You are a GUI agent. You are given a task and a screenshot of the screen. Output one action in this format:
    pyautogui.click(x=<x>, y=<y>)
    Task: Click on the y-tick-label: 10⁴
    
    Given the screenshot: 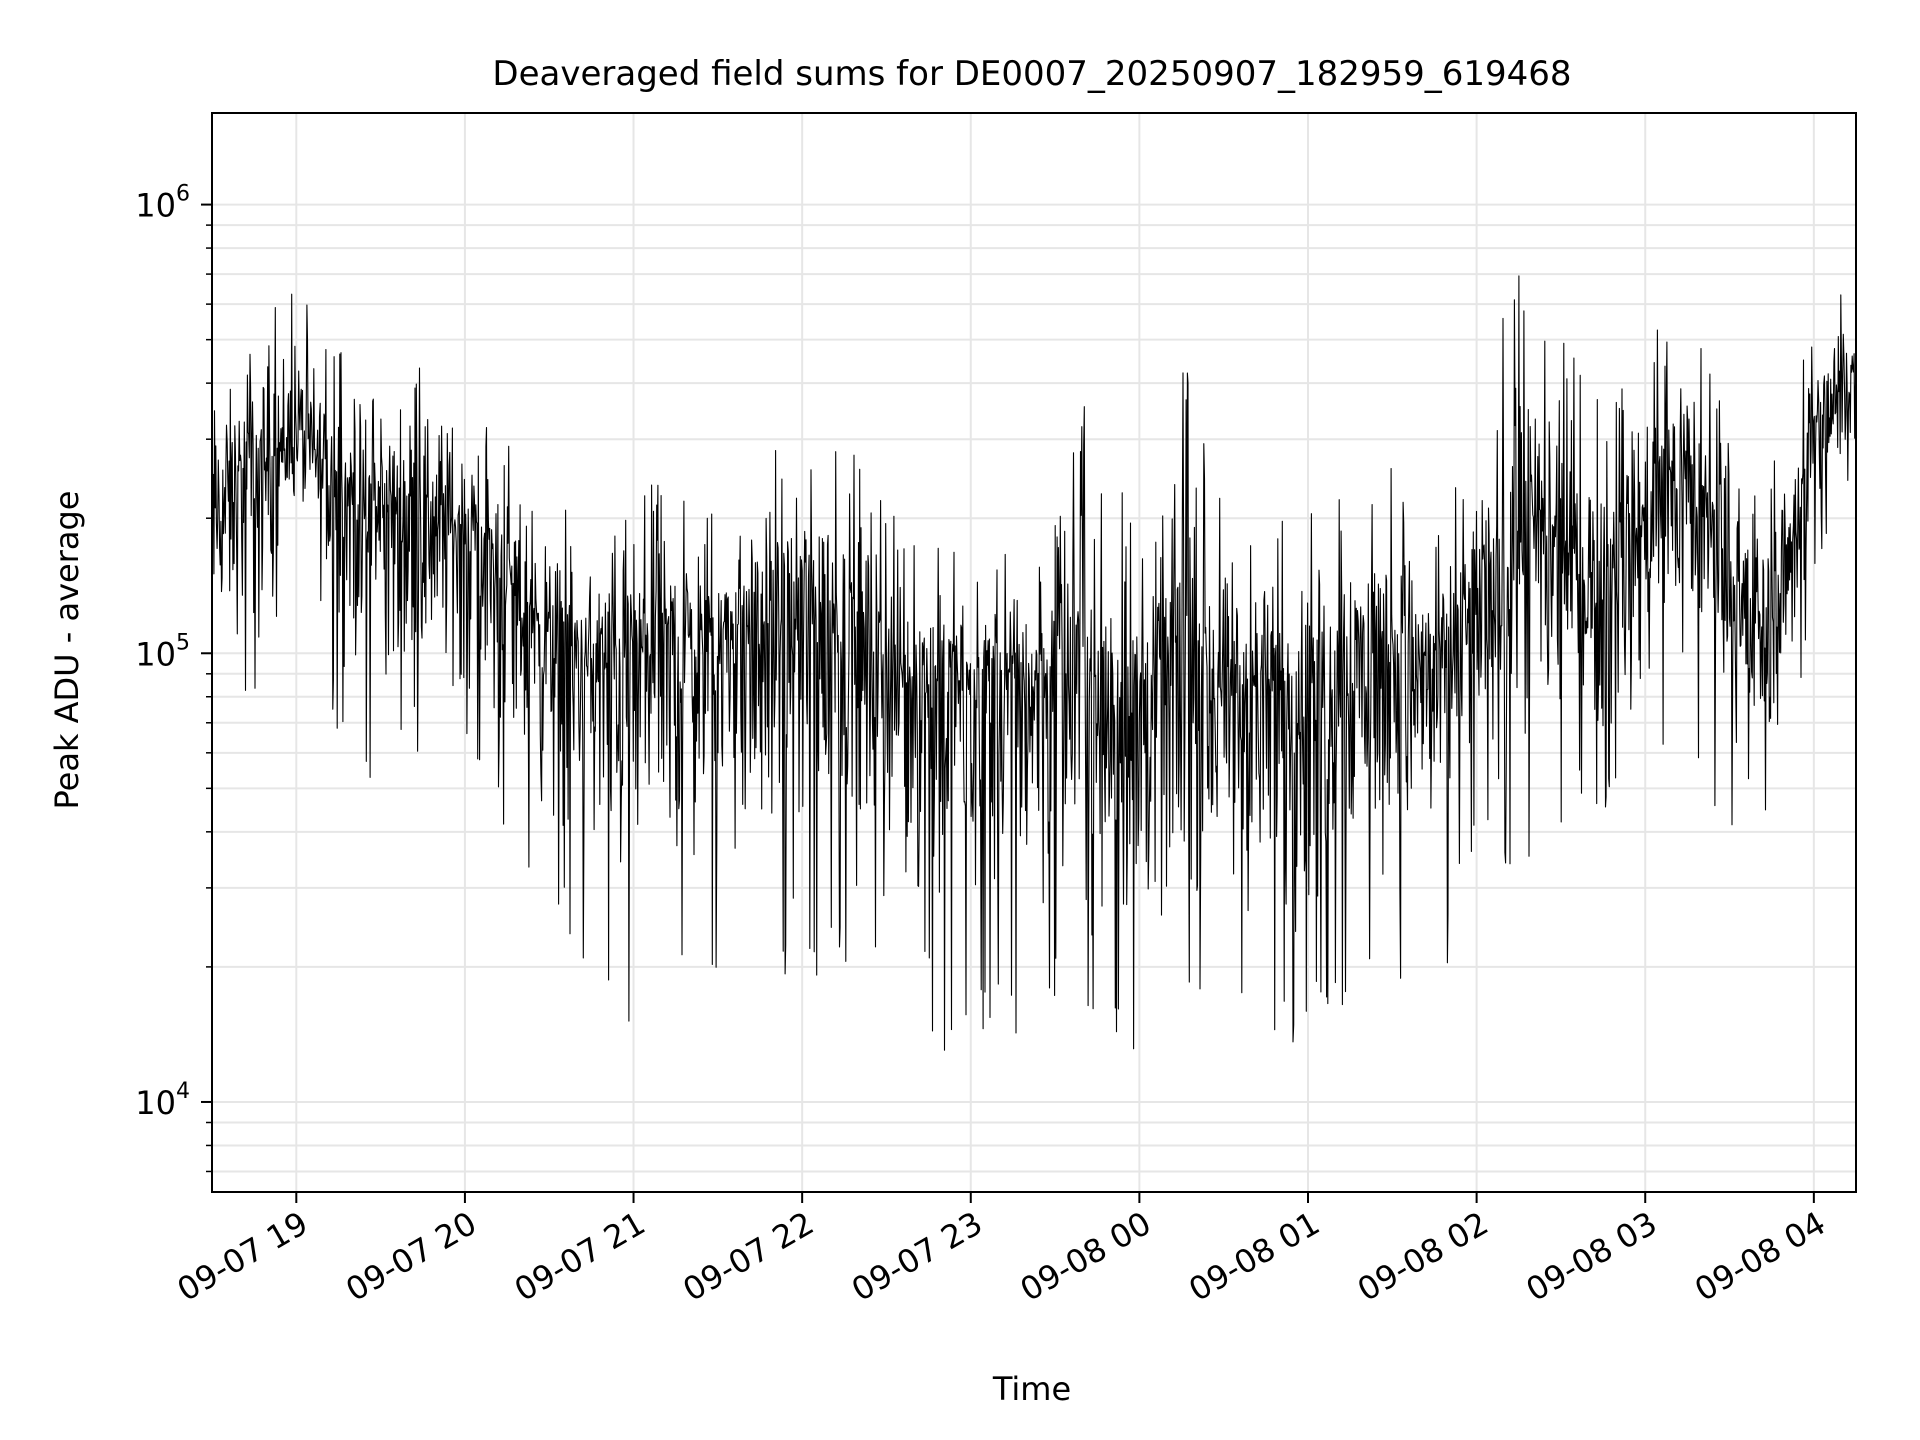 What is the action you would take?
    pyautogui.click(x=162, y=1100)
    